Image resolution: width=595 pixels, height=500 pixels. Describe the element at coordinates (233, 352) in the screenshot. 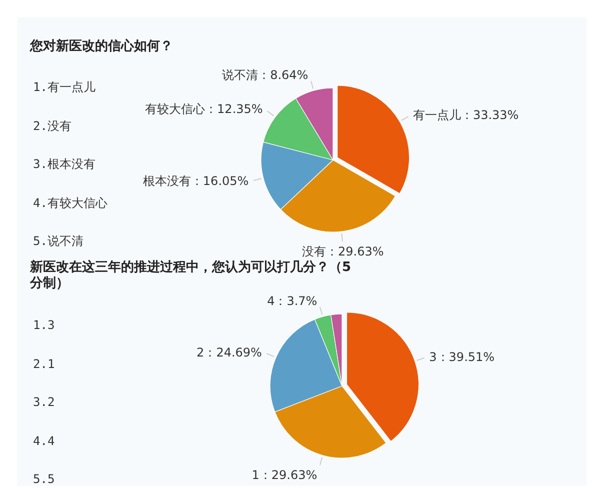

I see `data-label: ：24.69%` at that location.